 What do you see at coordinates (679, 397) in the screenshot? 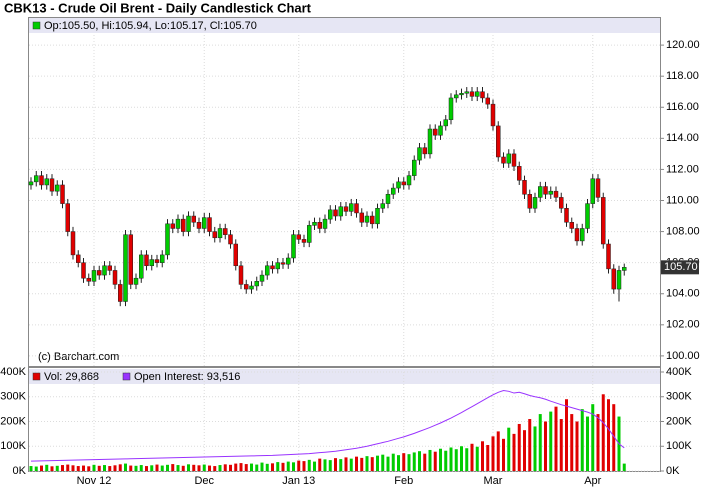
I see `y2-tick-label: 300K` at bounding box center [679, 397].